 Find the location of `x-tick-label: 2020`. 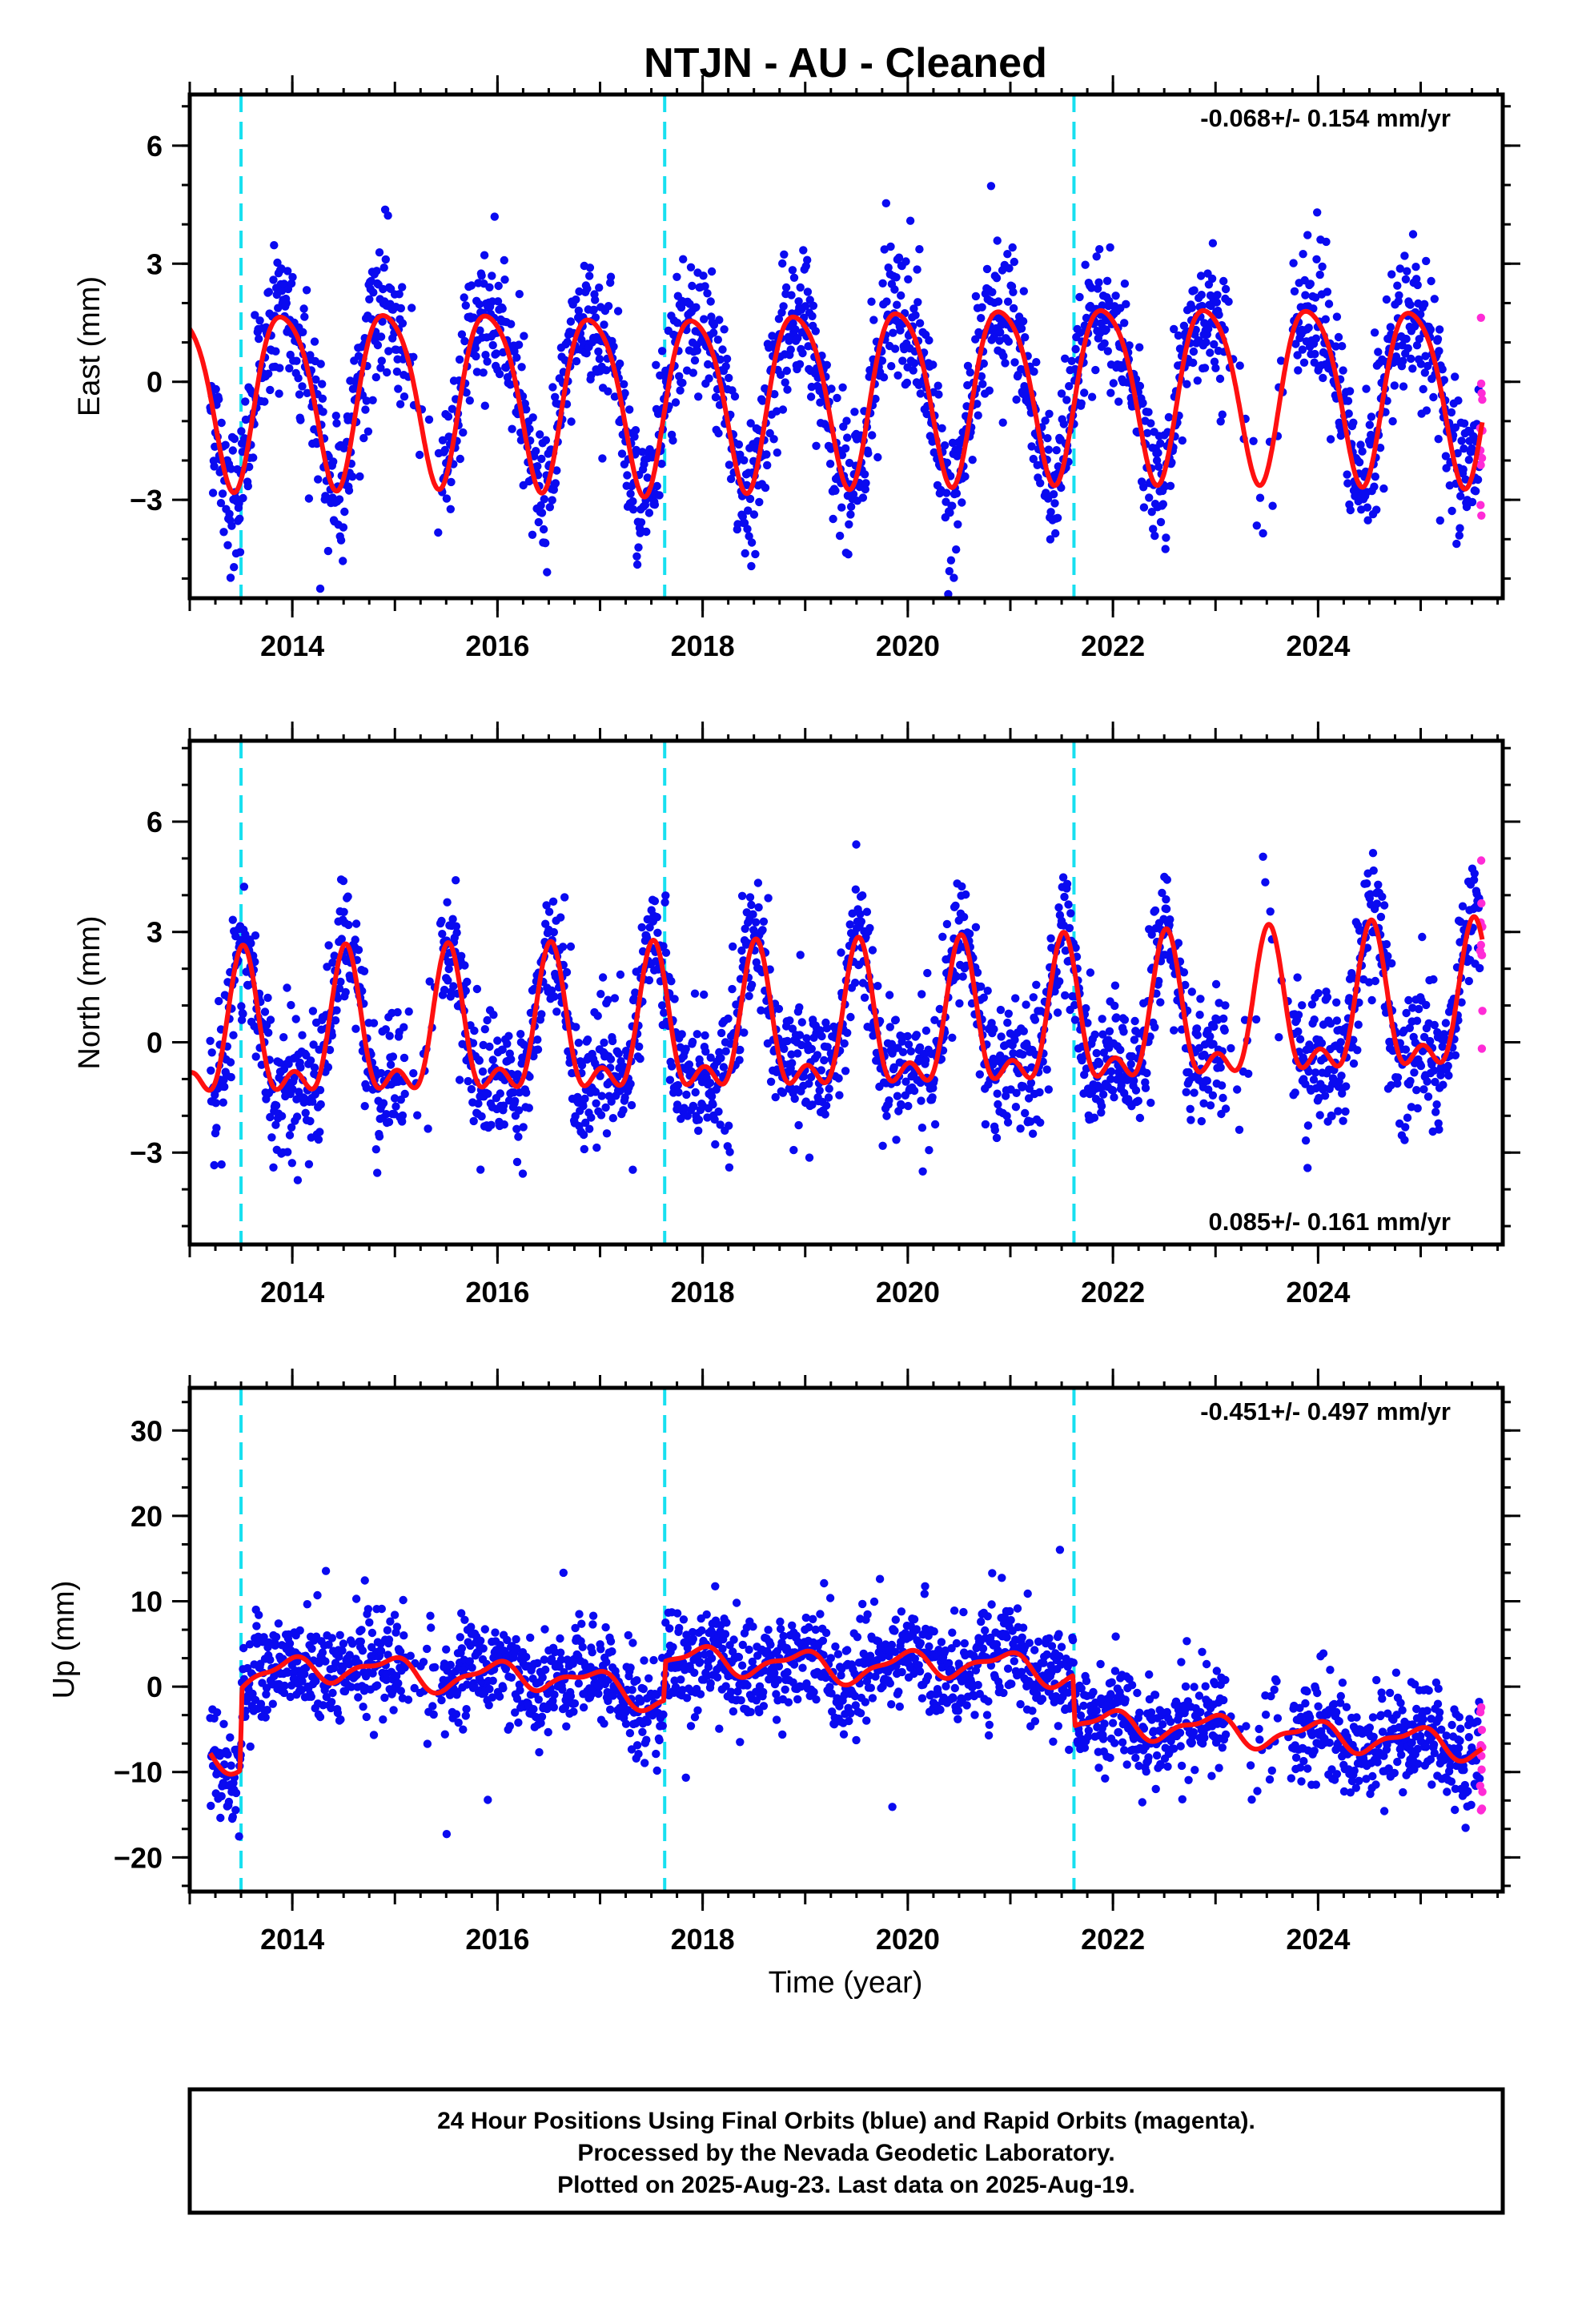

x-tick-label: 2020 is located at coordinates (908, 1292).